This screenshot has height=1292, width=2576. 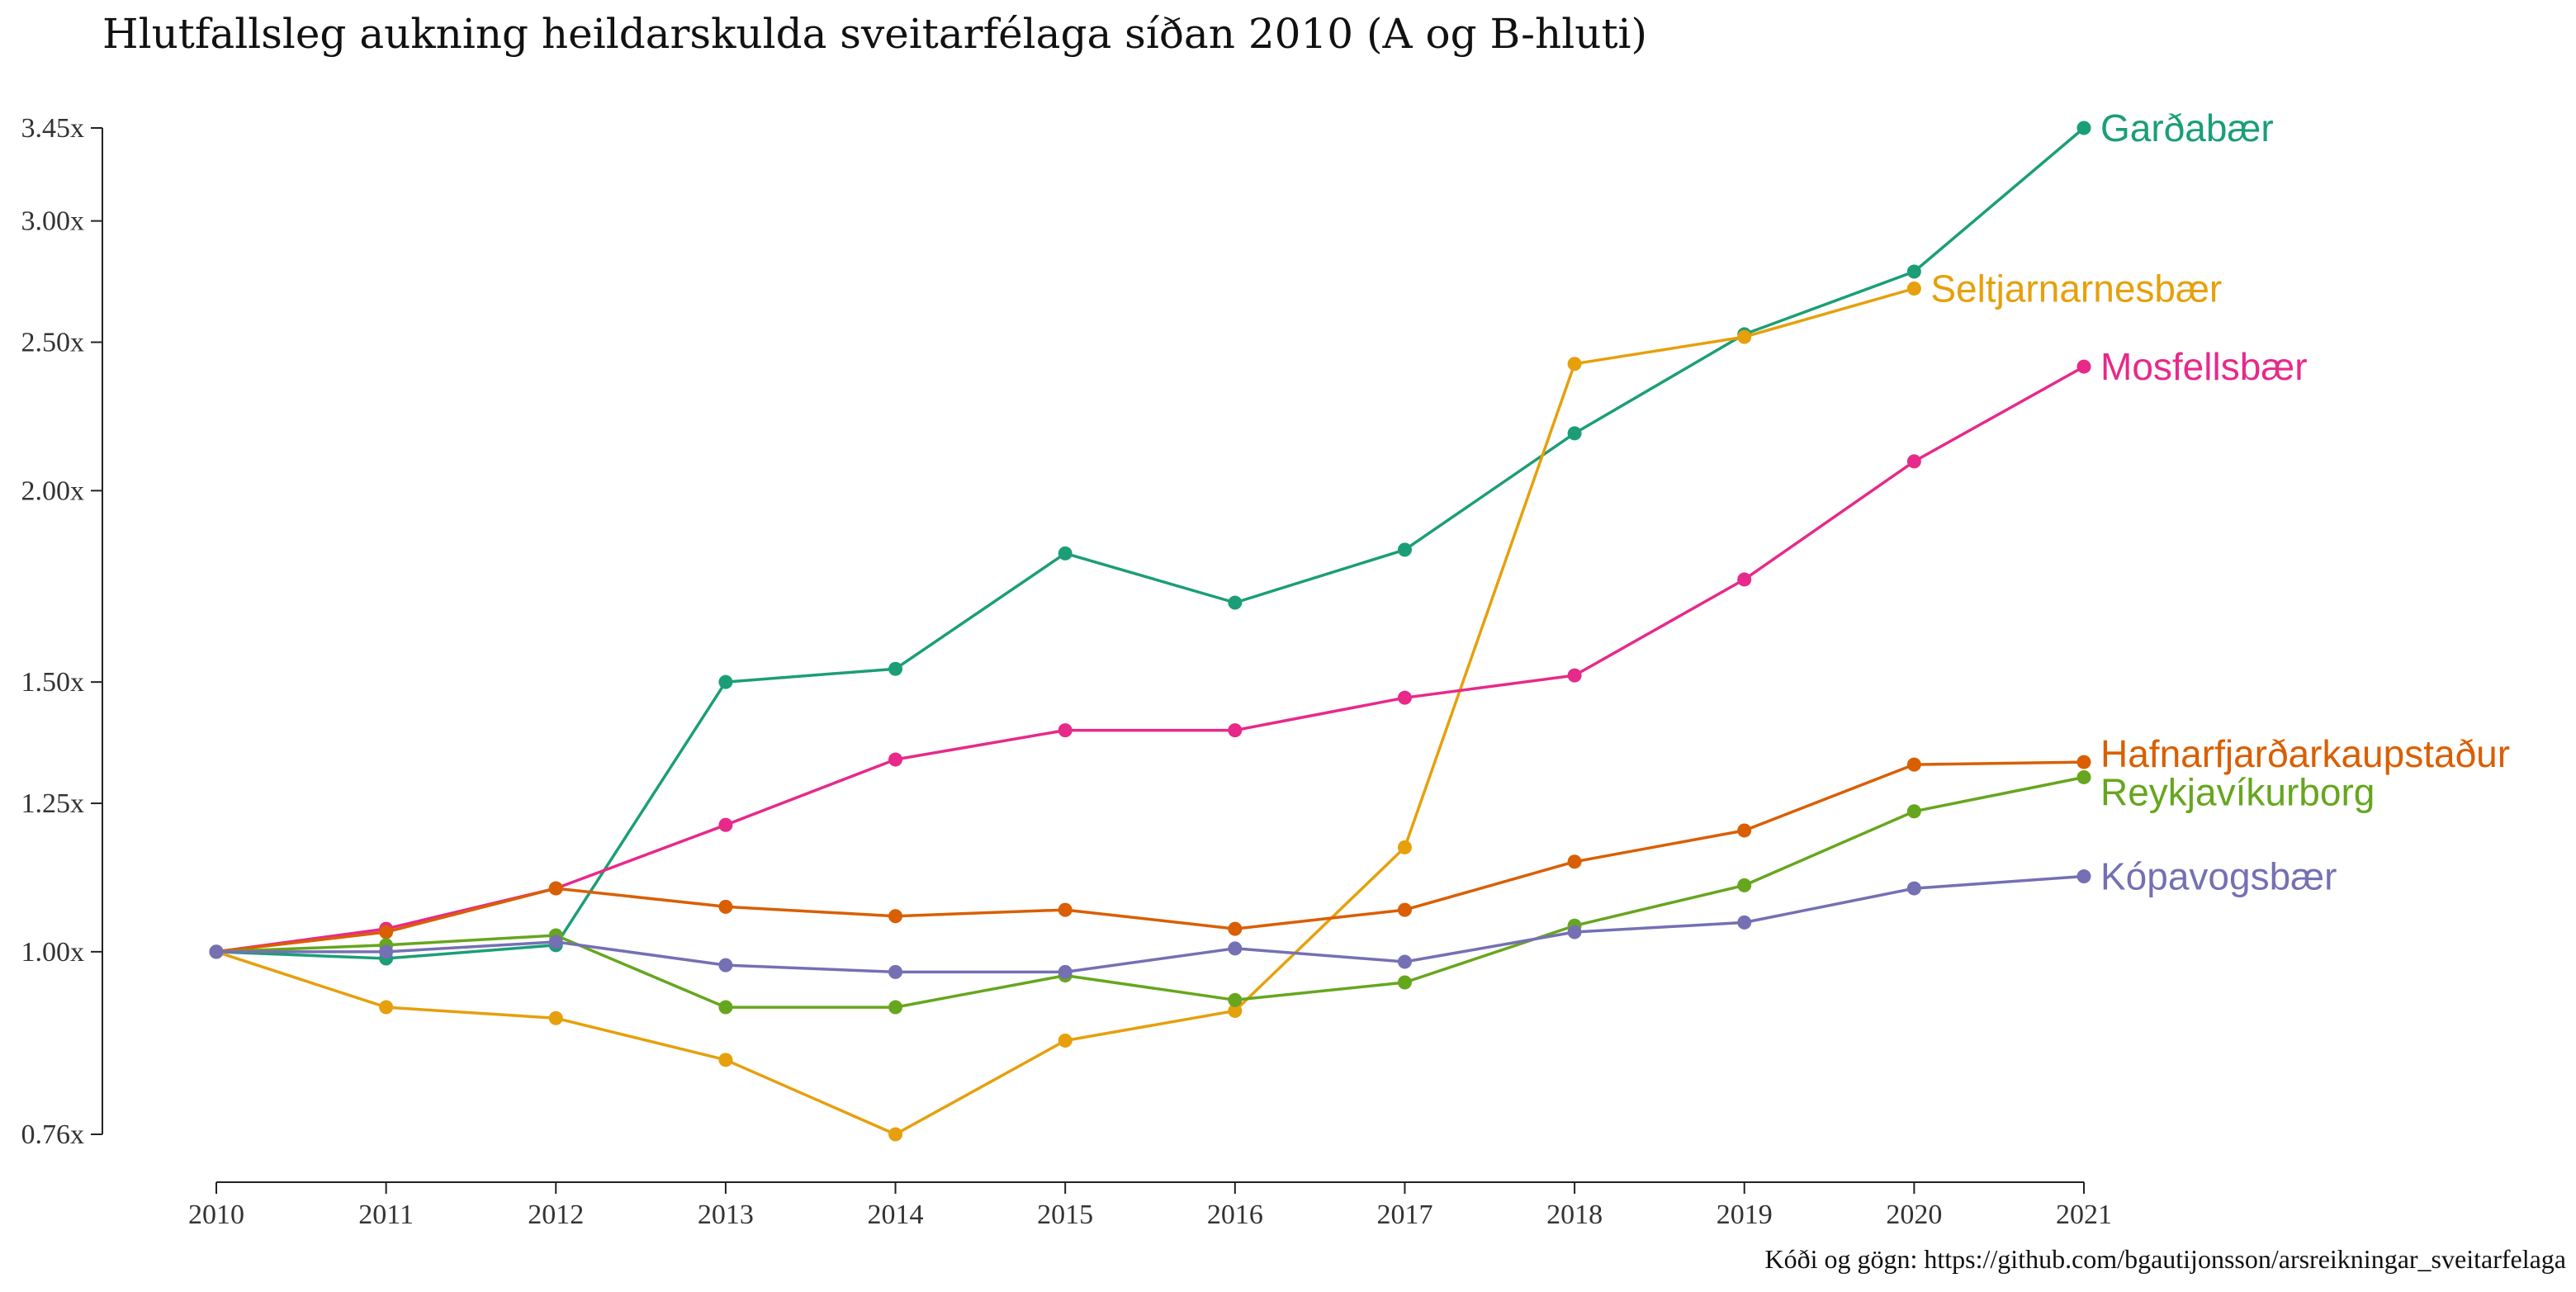 What do you see at coordinates (53, 128) in the screenshot?
I see `y-tick-label: 3.45x` at bounding box center [53, 128].